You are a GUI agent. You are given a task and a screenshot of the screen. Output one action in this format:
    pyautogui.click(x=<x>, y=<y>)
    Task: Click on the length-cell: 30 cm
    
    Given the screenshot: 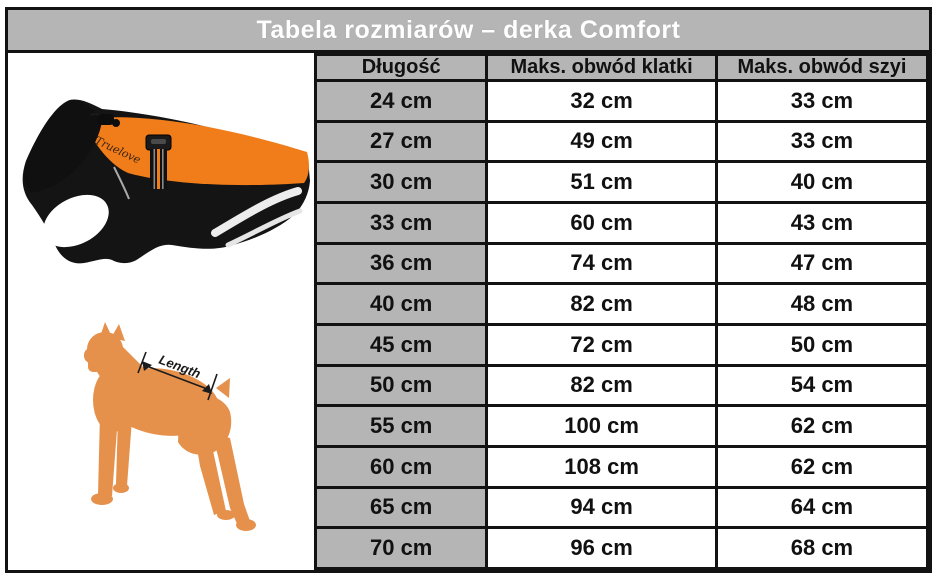 What is the action you would take?
    pyautogui.click(x=401, y=182)
    